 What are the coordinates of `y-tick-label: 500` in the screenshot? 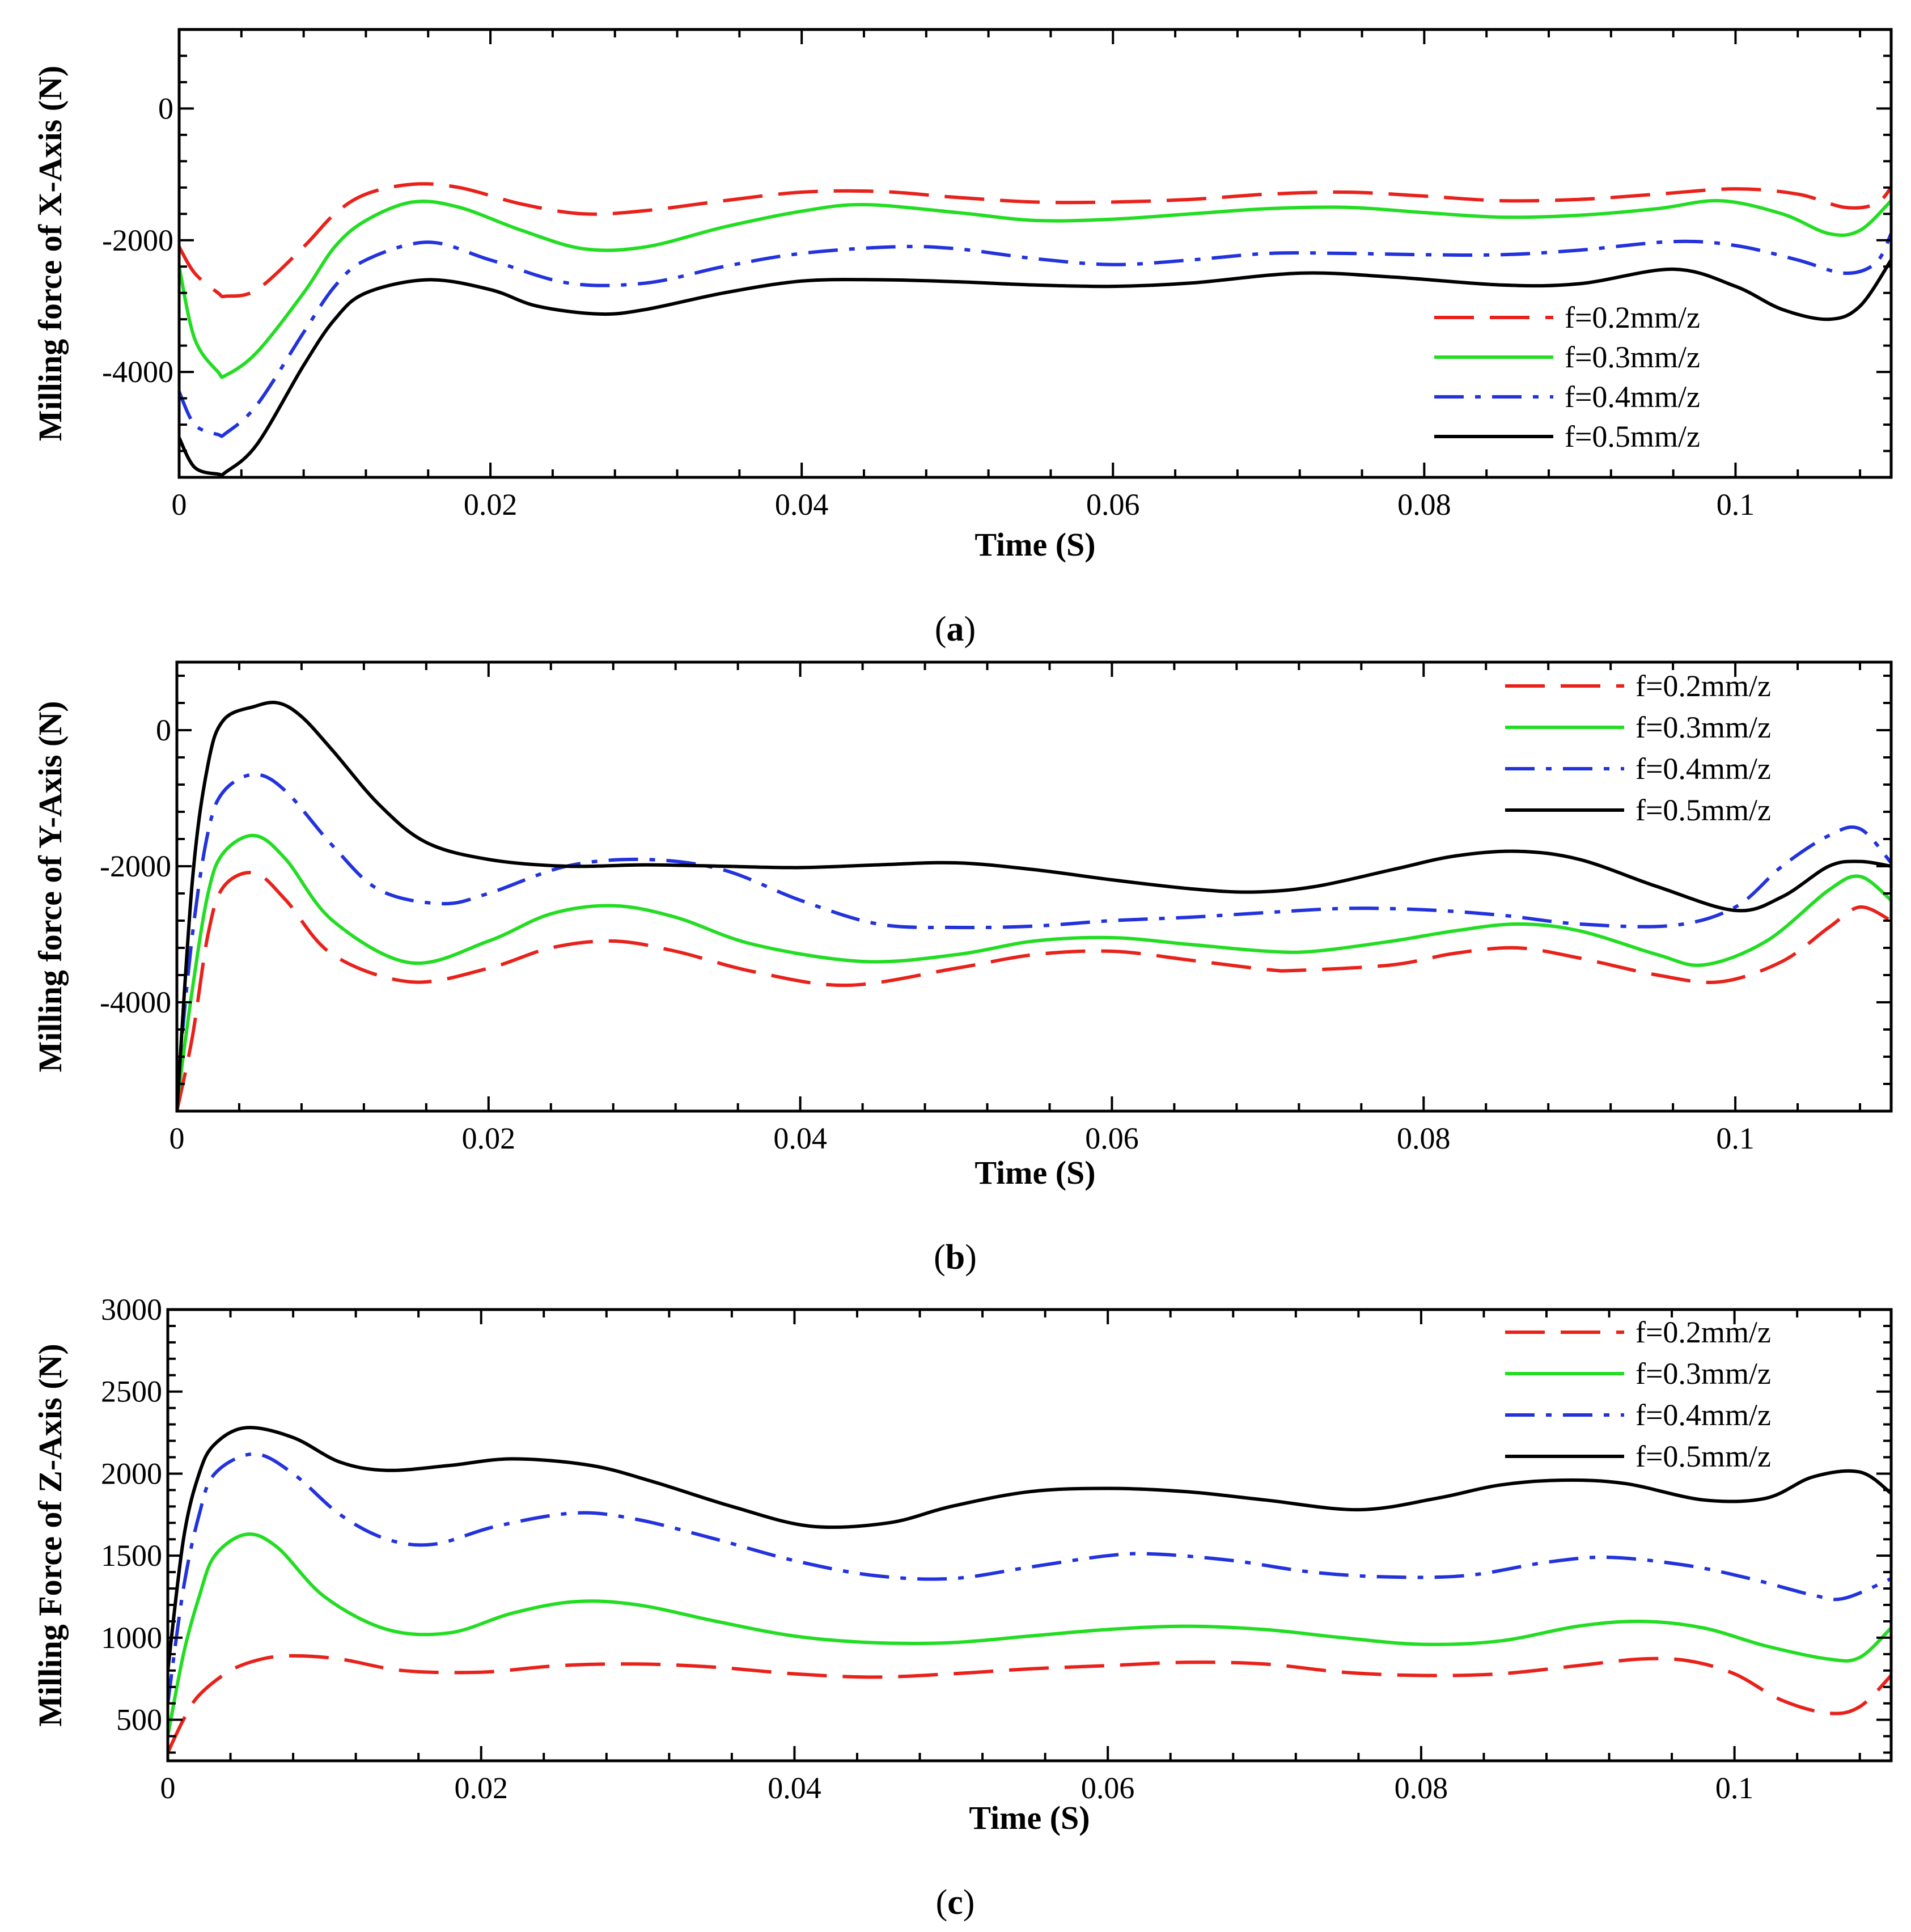 It's located at (139, 1720).